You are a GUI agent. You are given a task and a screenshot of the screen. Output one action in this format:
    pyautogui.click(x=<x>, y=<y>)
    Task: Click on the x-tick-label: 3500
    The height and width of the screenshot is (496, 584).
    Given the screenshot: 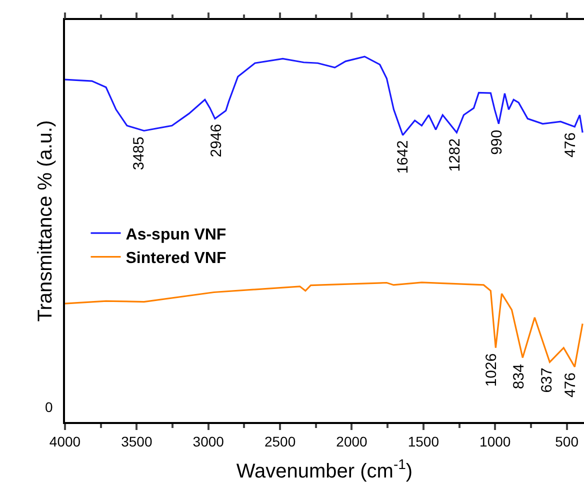 What is the action you would take?
    pyautogui.click(x=136, y=442)
    